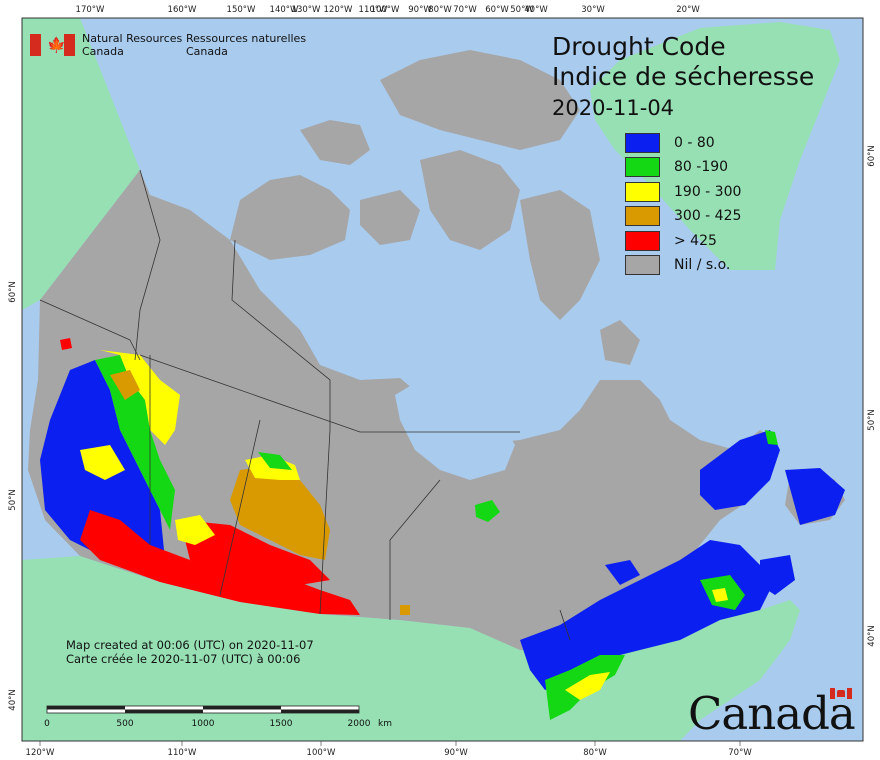 The image size is (880, 760). I want to click on legend-label: 190 - 300, so click(708, 191).